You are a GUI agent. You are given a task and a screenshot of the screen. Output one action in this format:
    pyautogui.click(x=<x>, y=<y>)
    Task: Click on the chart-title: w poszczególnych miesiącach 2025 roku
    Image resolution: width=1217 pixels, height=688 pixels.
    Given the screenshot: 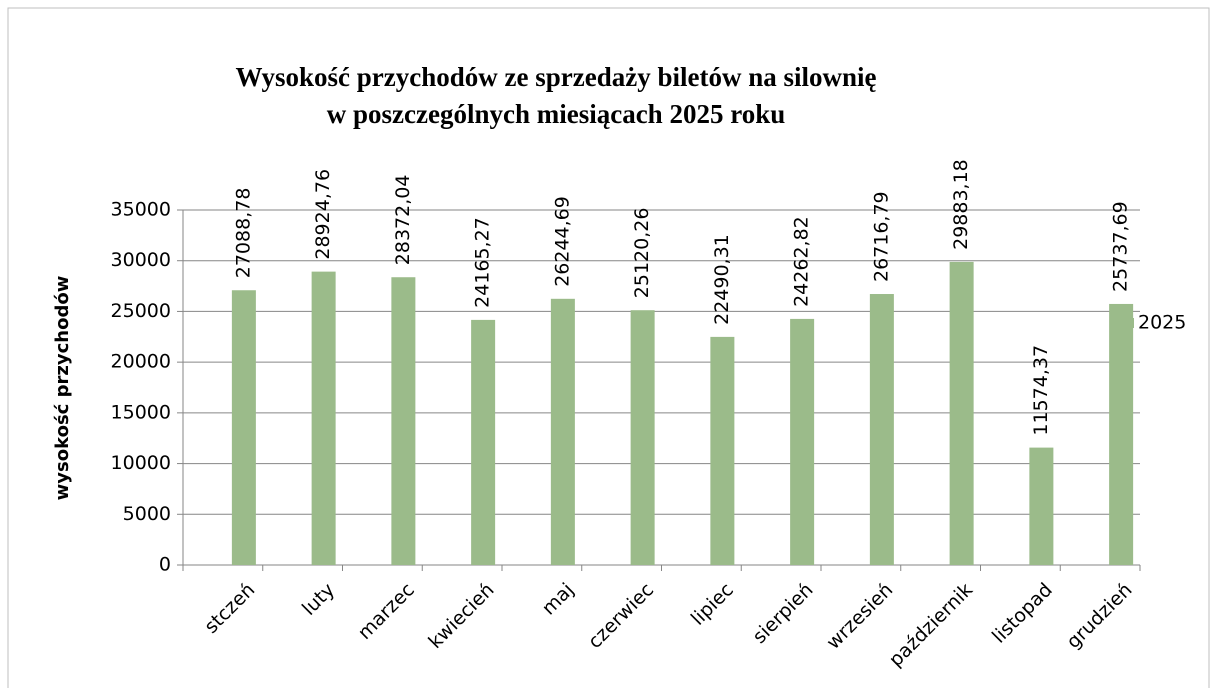 What is the action you would take?
    pyautogui.click(x=556, y=114)
    